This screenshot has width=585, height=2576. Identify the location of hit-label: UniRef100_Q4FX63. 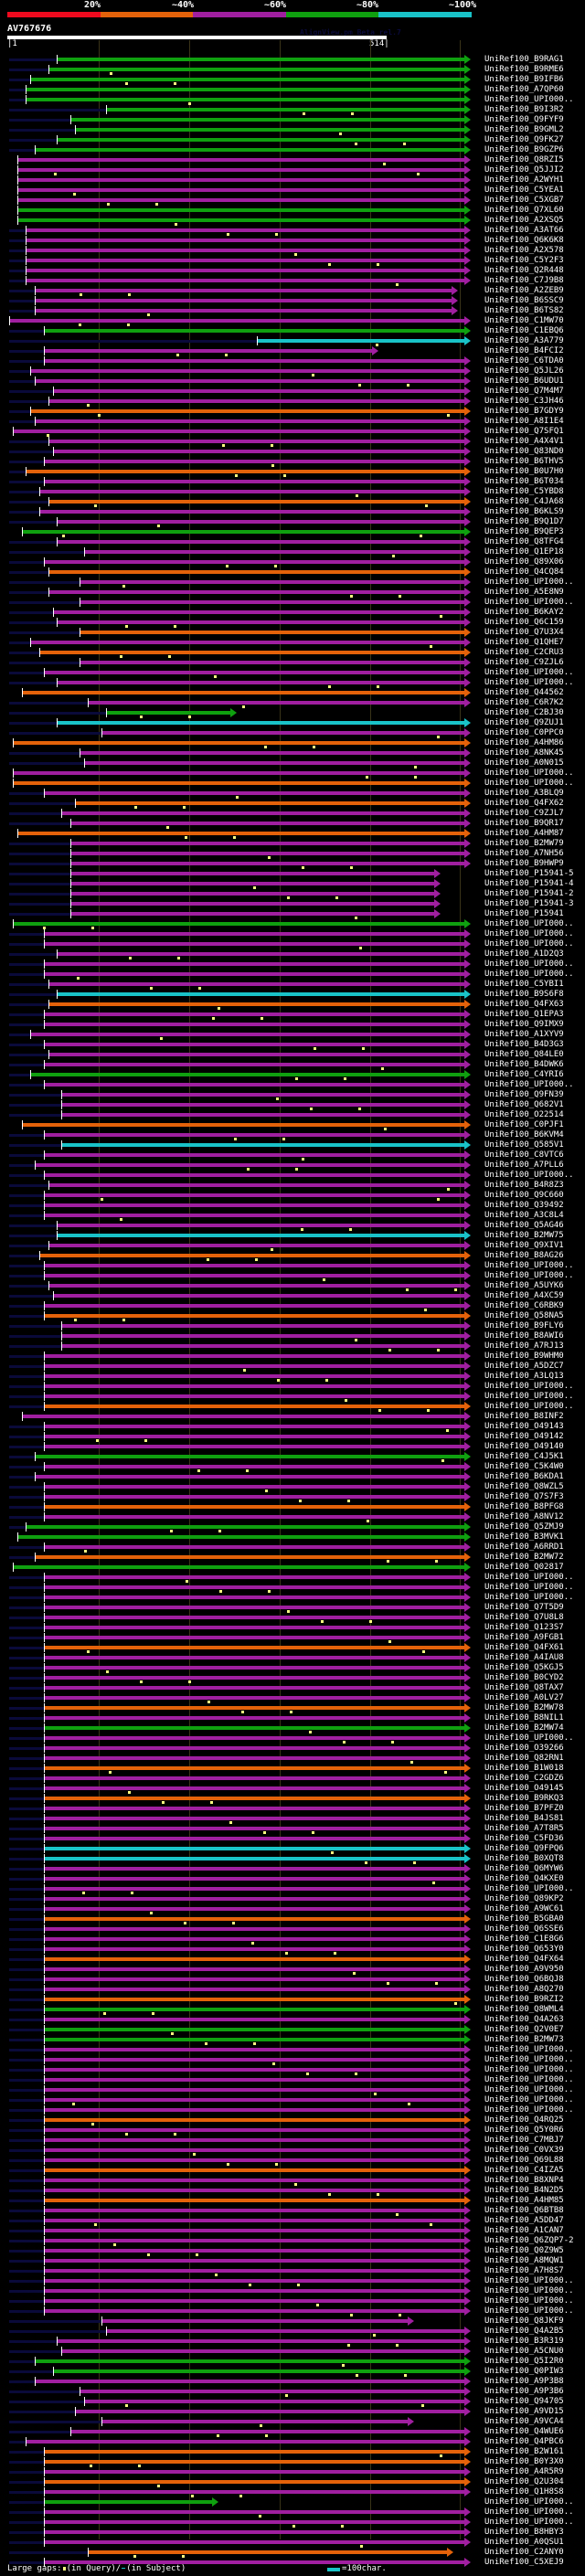
(524, 1004).